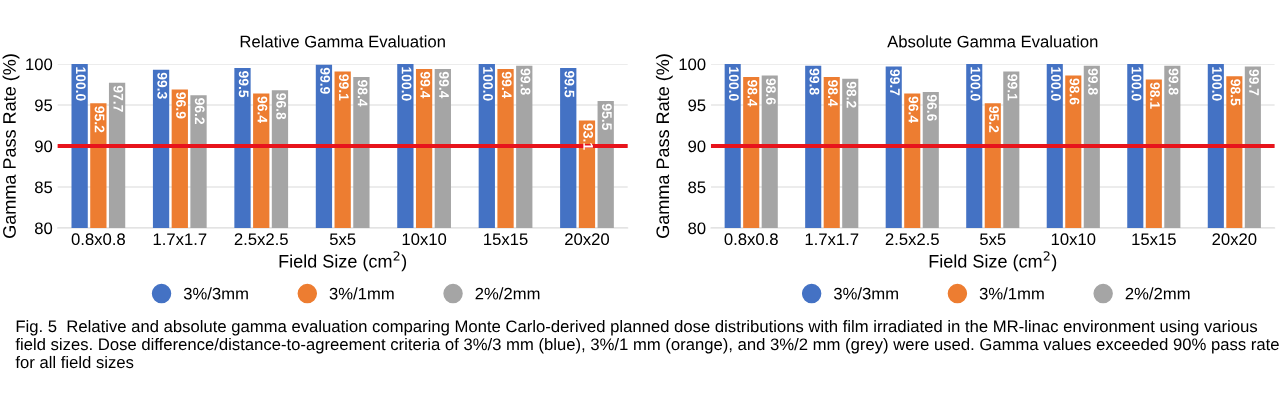 The width and height of the screenshot is (1281, 400). What do you see at coordinates (181, 105) in the screenshot?
I see `data-label: 96.9` at bounding box center [181, 105].